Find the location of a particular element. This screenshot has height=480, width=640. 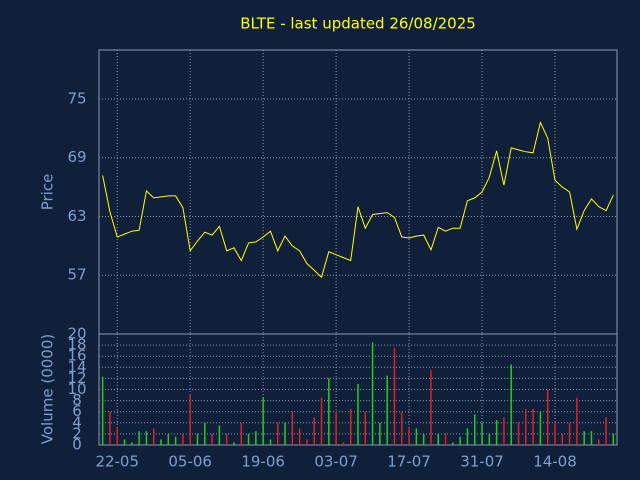

y-tick-label: 63 is located at coordinates (76, 216).